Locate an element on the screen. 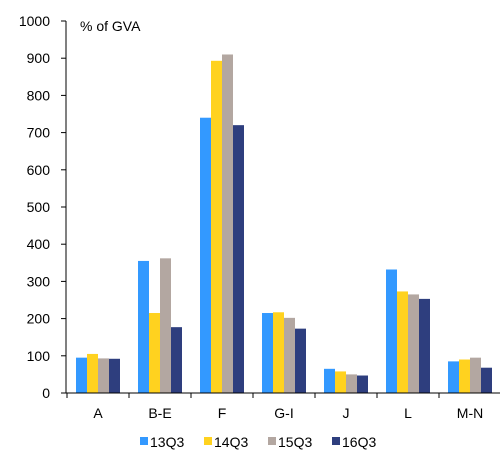 The width and height of the screenshot is (500, 455). bar-15Q3-F is located at coordinates (227, 223).